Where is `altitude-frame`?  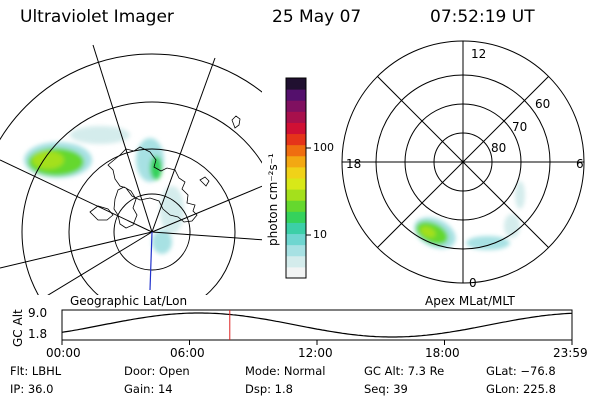 altitude-frame is located at coordinates (317, 325).